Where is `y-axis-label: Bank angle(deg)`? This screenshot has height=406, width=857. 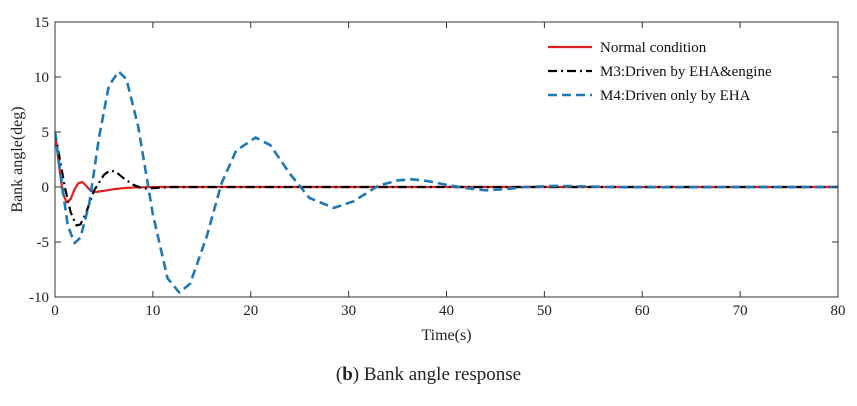
y-axis-label: Bank angle(deg) is located at coordinates (17, 159).